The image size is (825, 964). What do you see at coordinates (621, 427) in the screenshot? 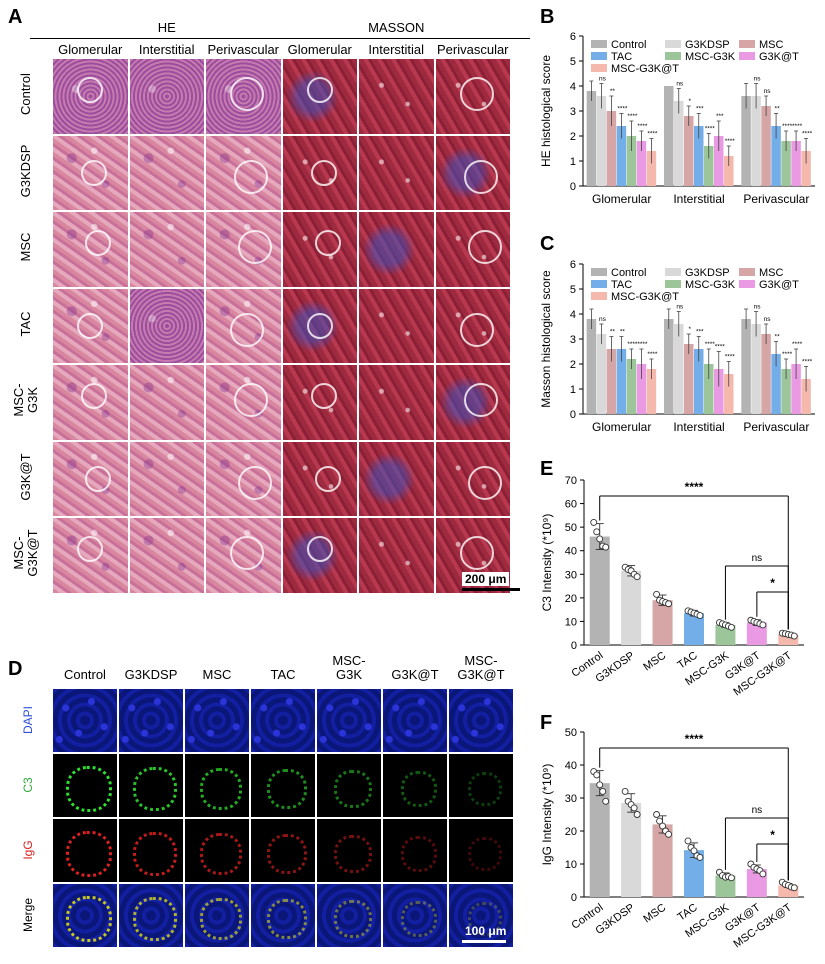
I see `x-tick-label: Glomerular` at bounding box center [621, 427].